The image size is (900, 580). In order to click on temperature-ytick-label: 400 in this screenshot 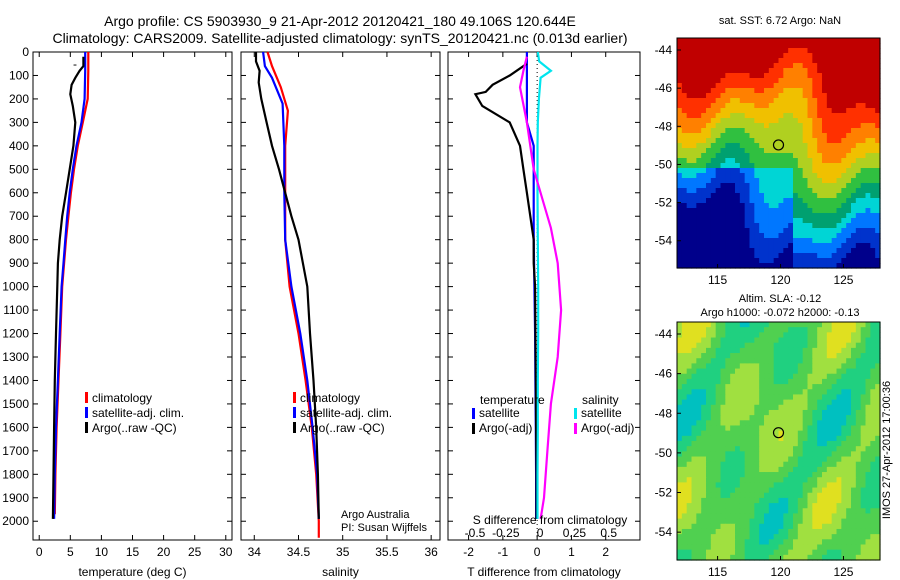, I will do `click(19, 146)`.